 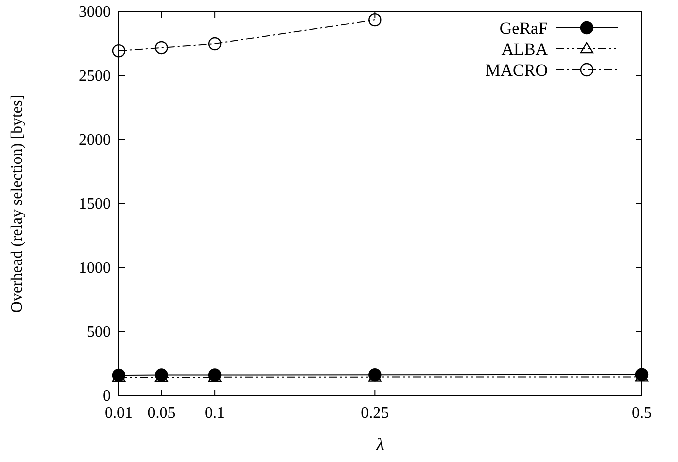 What do you see at coordinates (524, 28) in the screenshot?
I see `legend-label: GeRaF` at bounding box center [524, 28].